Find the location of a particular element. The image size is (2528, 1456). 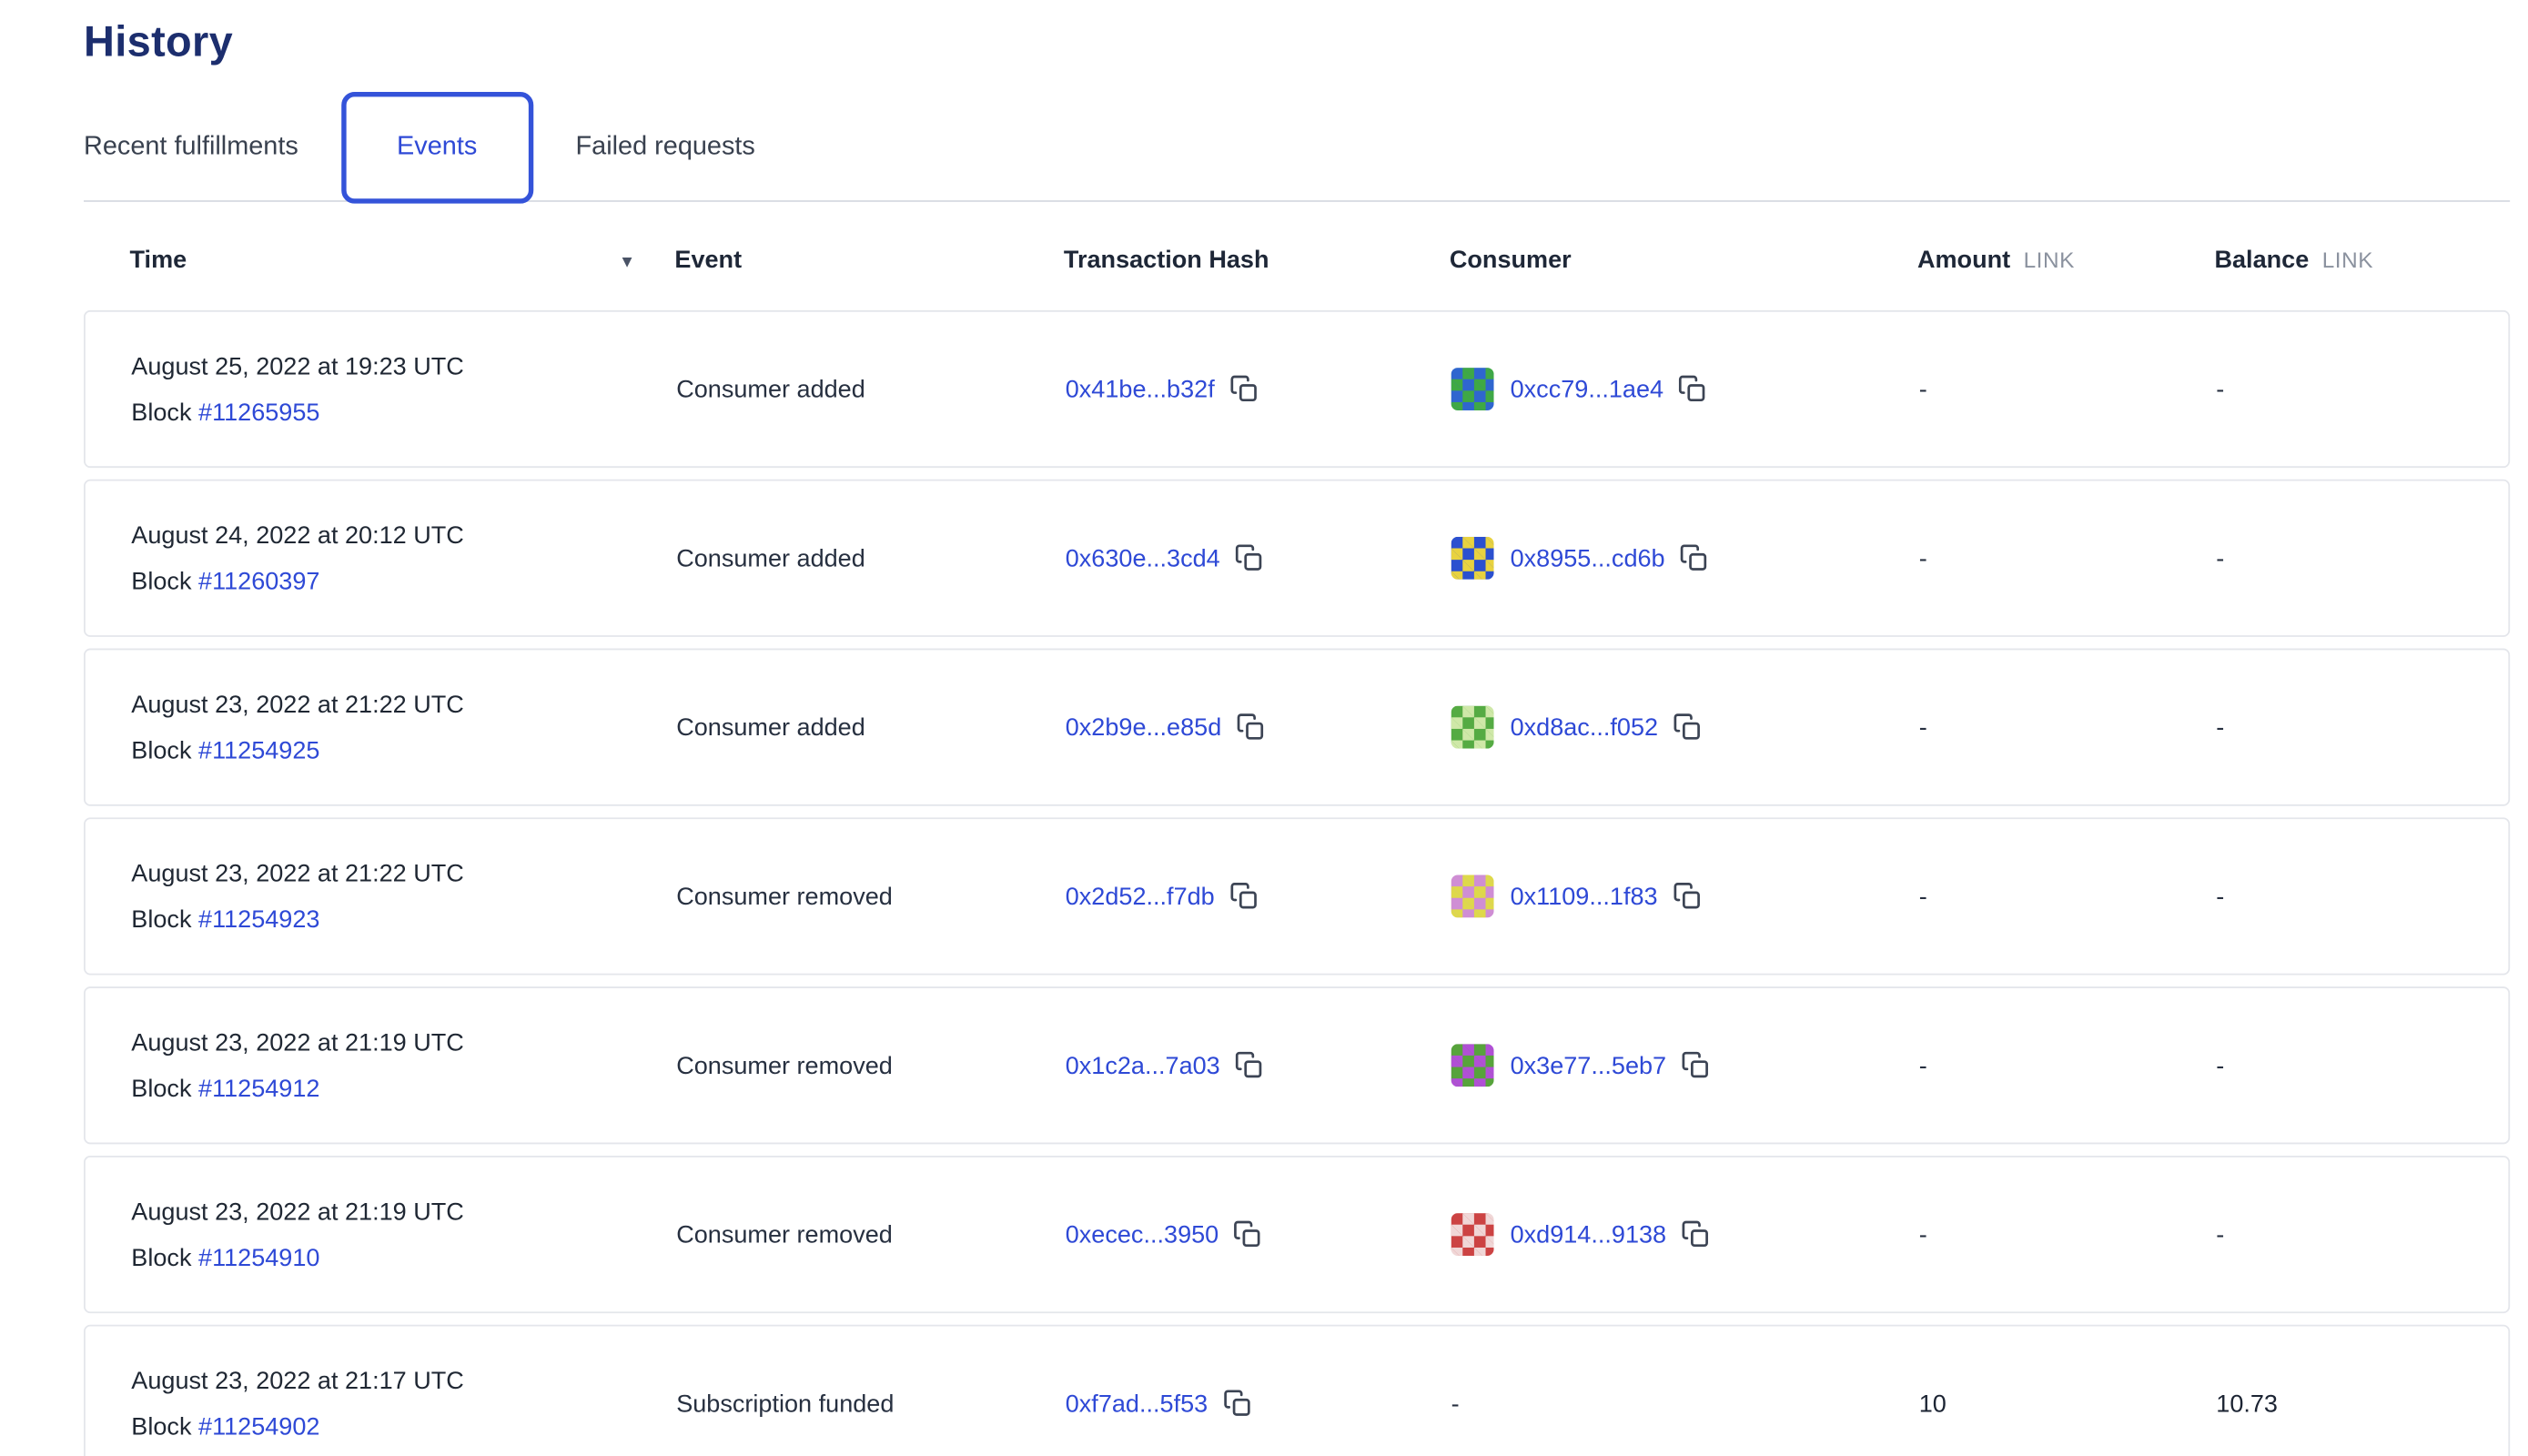

consumer-address-link: 0x1109...1f83 is located at coordinates (1584, 897).